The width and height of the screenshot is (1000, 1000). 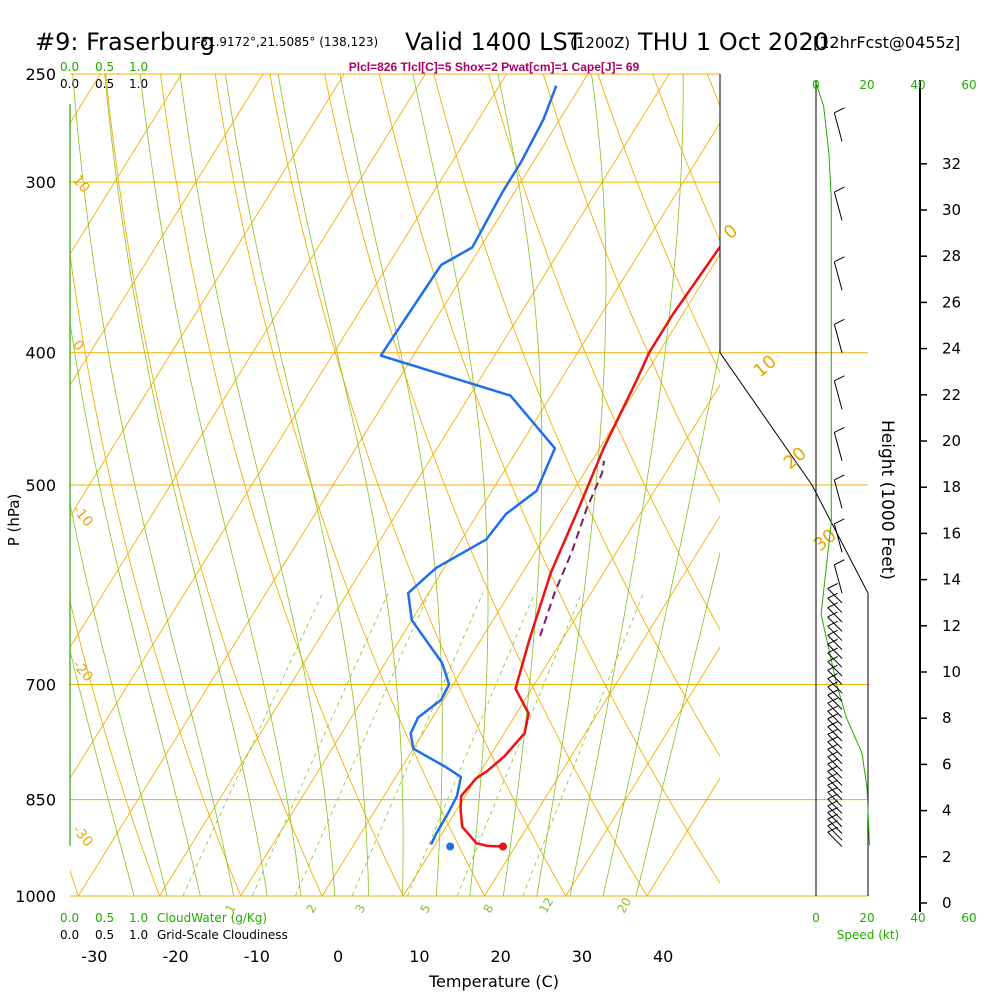 I want to click on forecast-label: [12hrFcst@0455z], so click(x=886, y=42).